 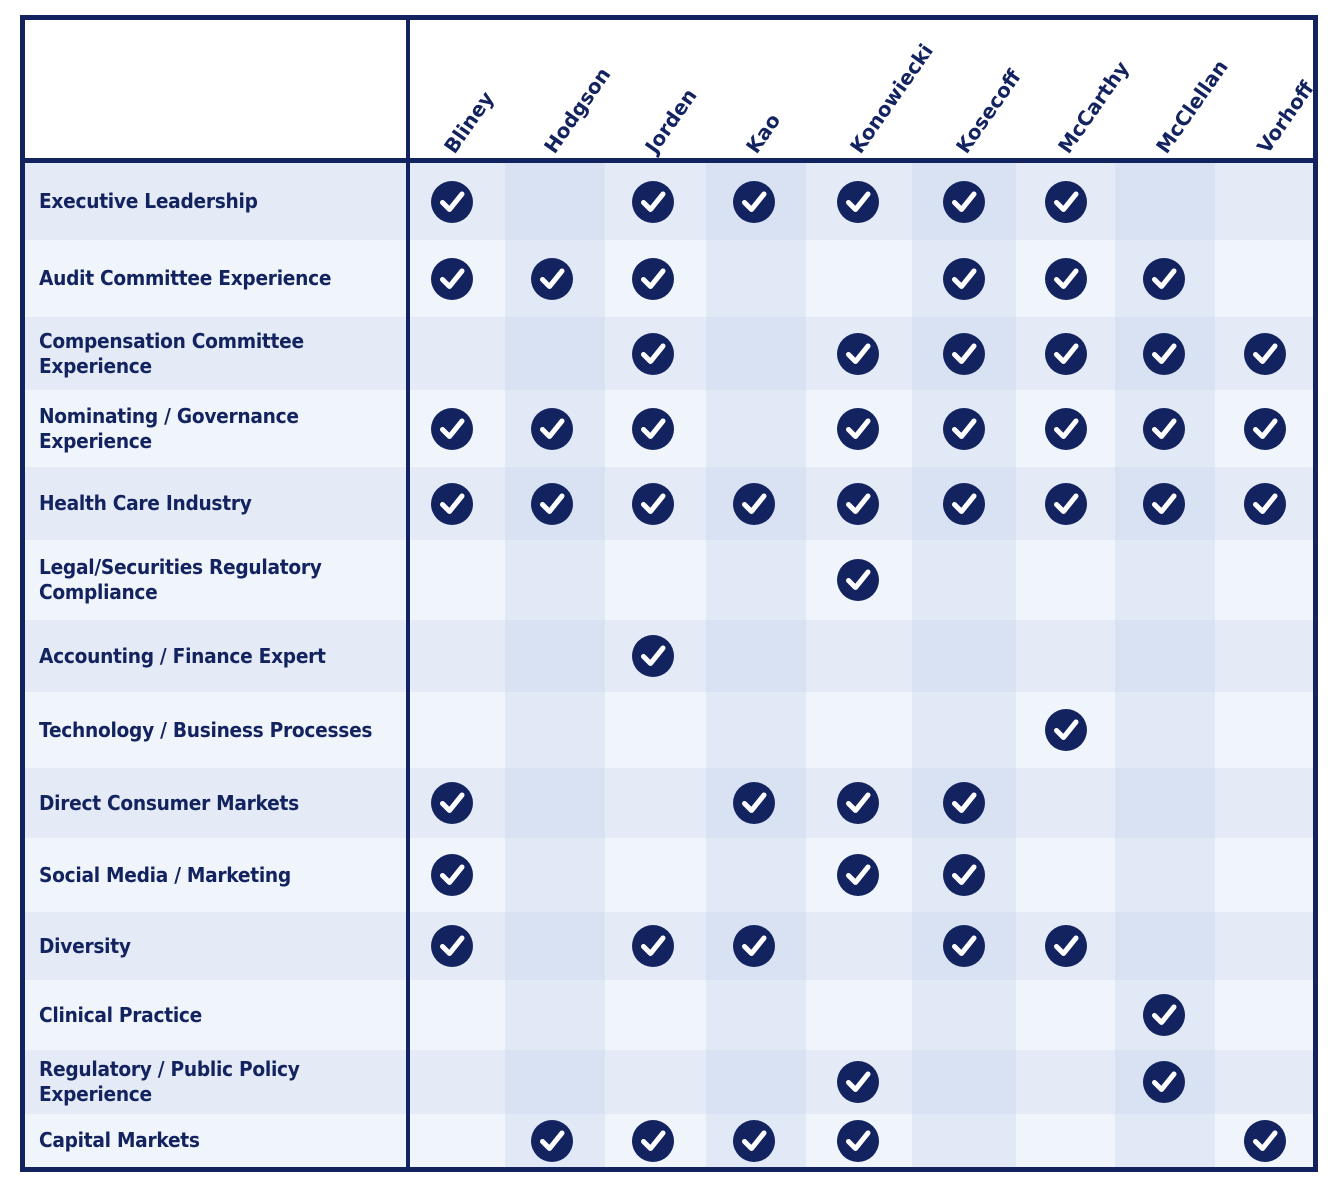 What do you see at coordinates (169, 1081) in the screenshot?
I see `skill-label: Regulatory / Public Policy Experience` at bounding box center [169, 1081].